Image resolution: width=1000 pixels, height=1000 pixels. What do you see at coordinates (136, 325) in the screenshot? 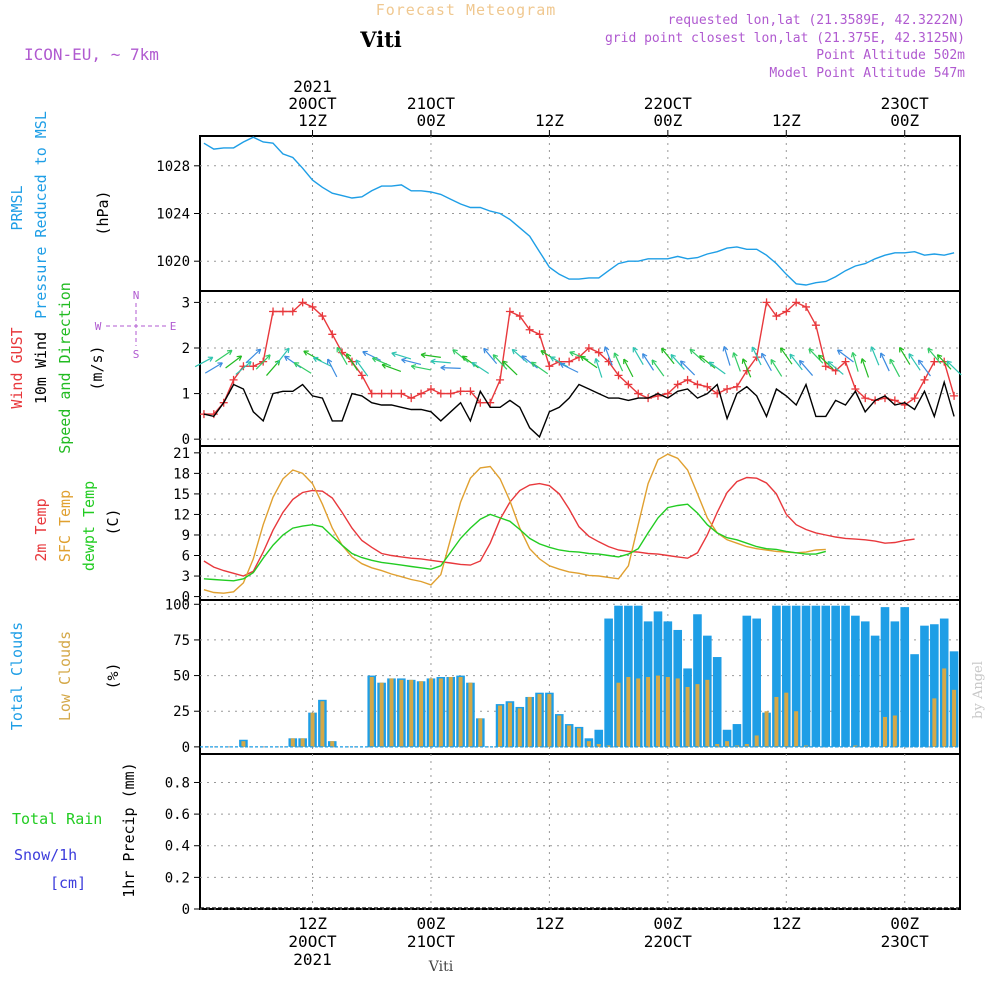
I see `compass-rose: N W E S` at bounding box center [136, 325].